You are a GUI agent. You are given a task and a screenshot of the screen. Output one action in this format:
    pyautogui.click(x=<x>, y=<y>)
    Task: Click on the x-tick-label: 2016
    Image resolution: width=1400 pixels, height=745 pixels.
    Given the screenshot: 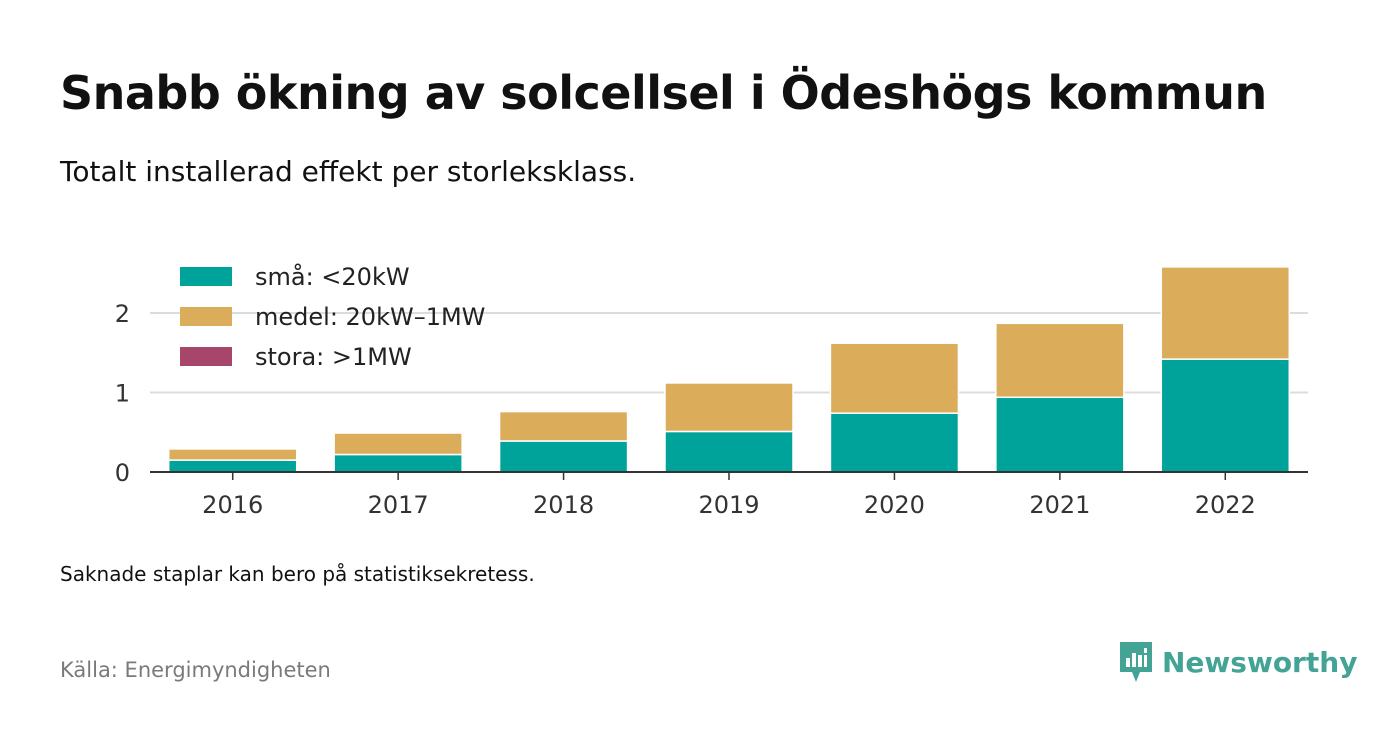 What is the action you would take?
    pyautogui.click(x=232, y=505)
    